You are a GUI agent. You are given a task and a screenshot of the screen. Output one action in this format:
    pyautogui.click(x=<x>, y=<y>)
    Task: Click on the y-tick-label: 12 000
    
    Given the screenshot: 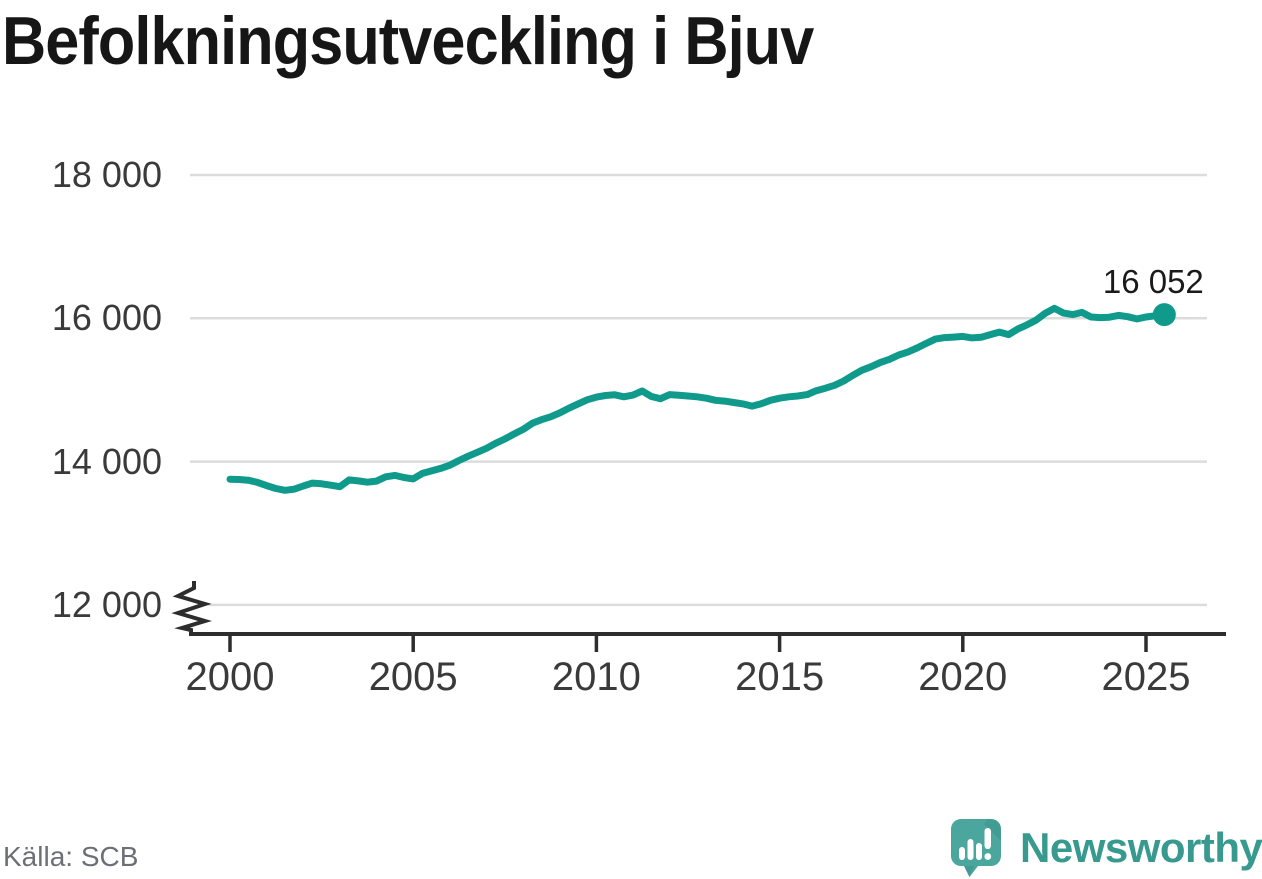 What is the action you would take?
    pyautogui.click(x=106, y=604)
    